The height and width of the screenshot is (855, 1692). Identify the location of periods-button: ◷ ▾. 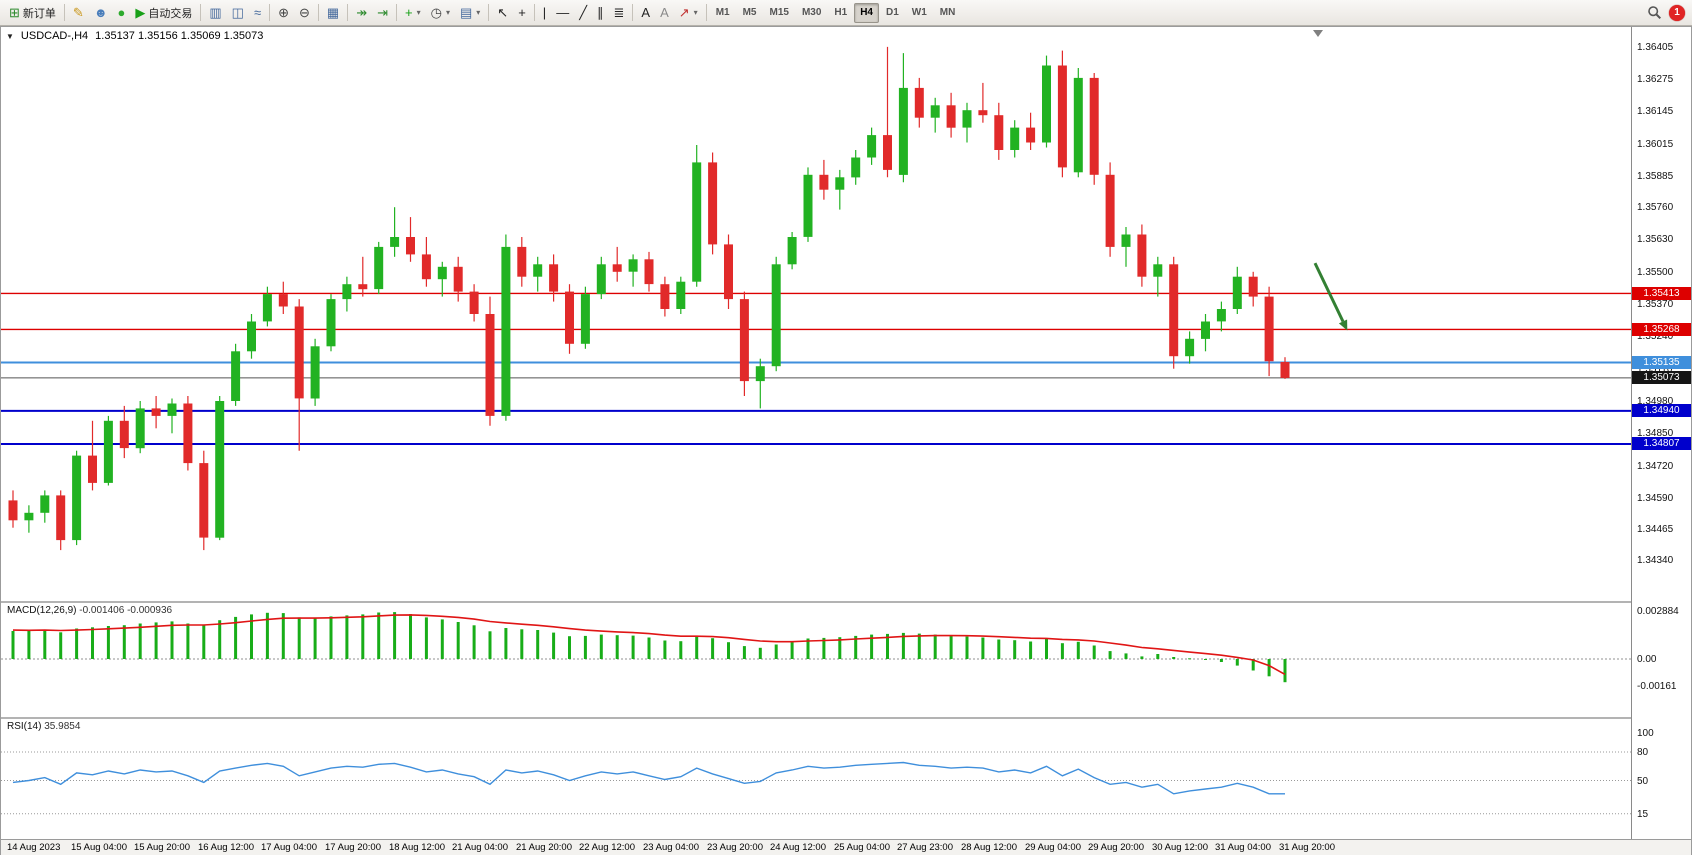
(440, 13).